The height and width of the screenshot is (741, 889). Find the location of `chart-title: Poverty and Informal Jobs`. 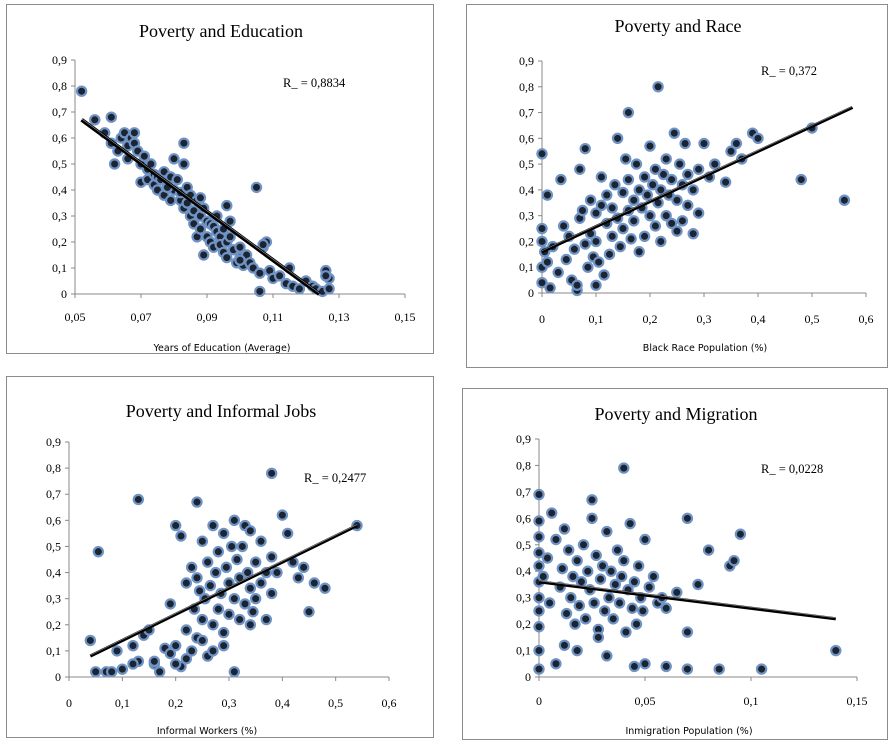

chart-title: Poverty and Informal Jobs is located at coordinates (221, 411).